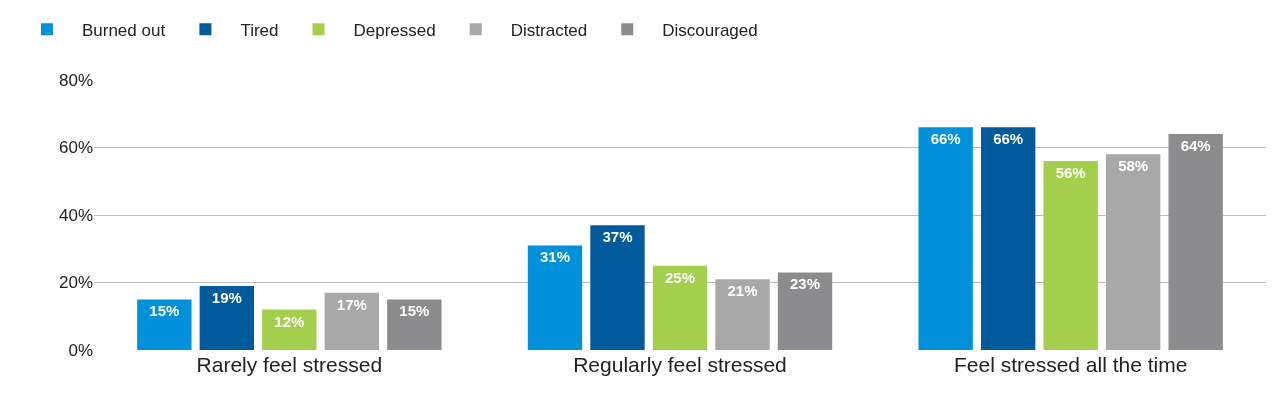 Image resolution: width=1281 pixels, height=400 pixels. What do you see at coordinates (75, 148) in the screenshot?
I see `y-tick-label: 60%` at bounding box center [75, 148].